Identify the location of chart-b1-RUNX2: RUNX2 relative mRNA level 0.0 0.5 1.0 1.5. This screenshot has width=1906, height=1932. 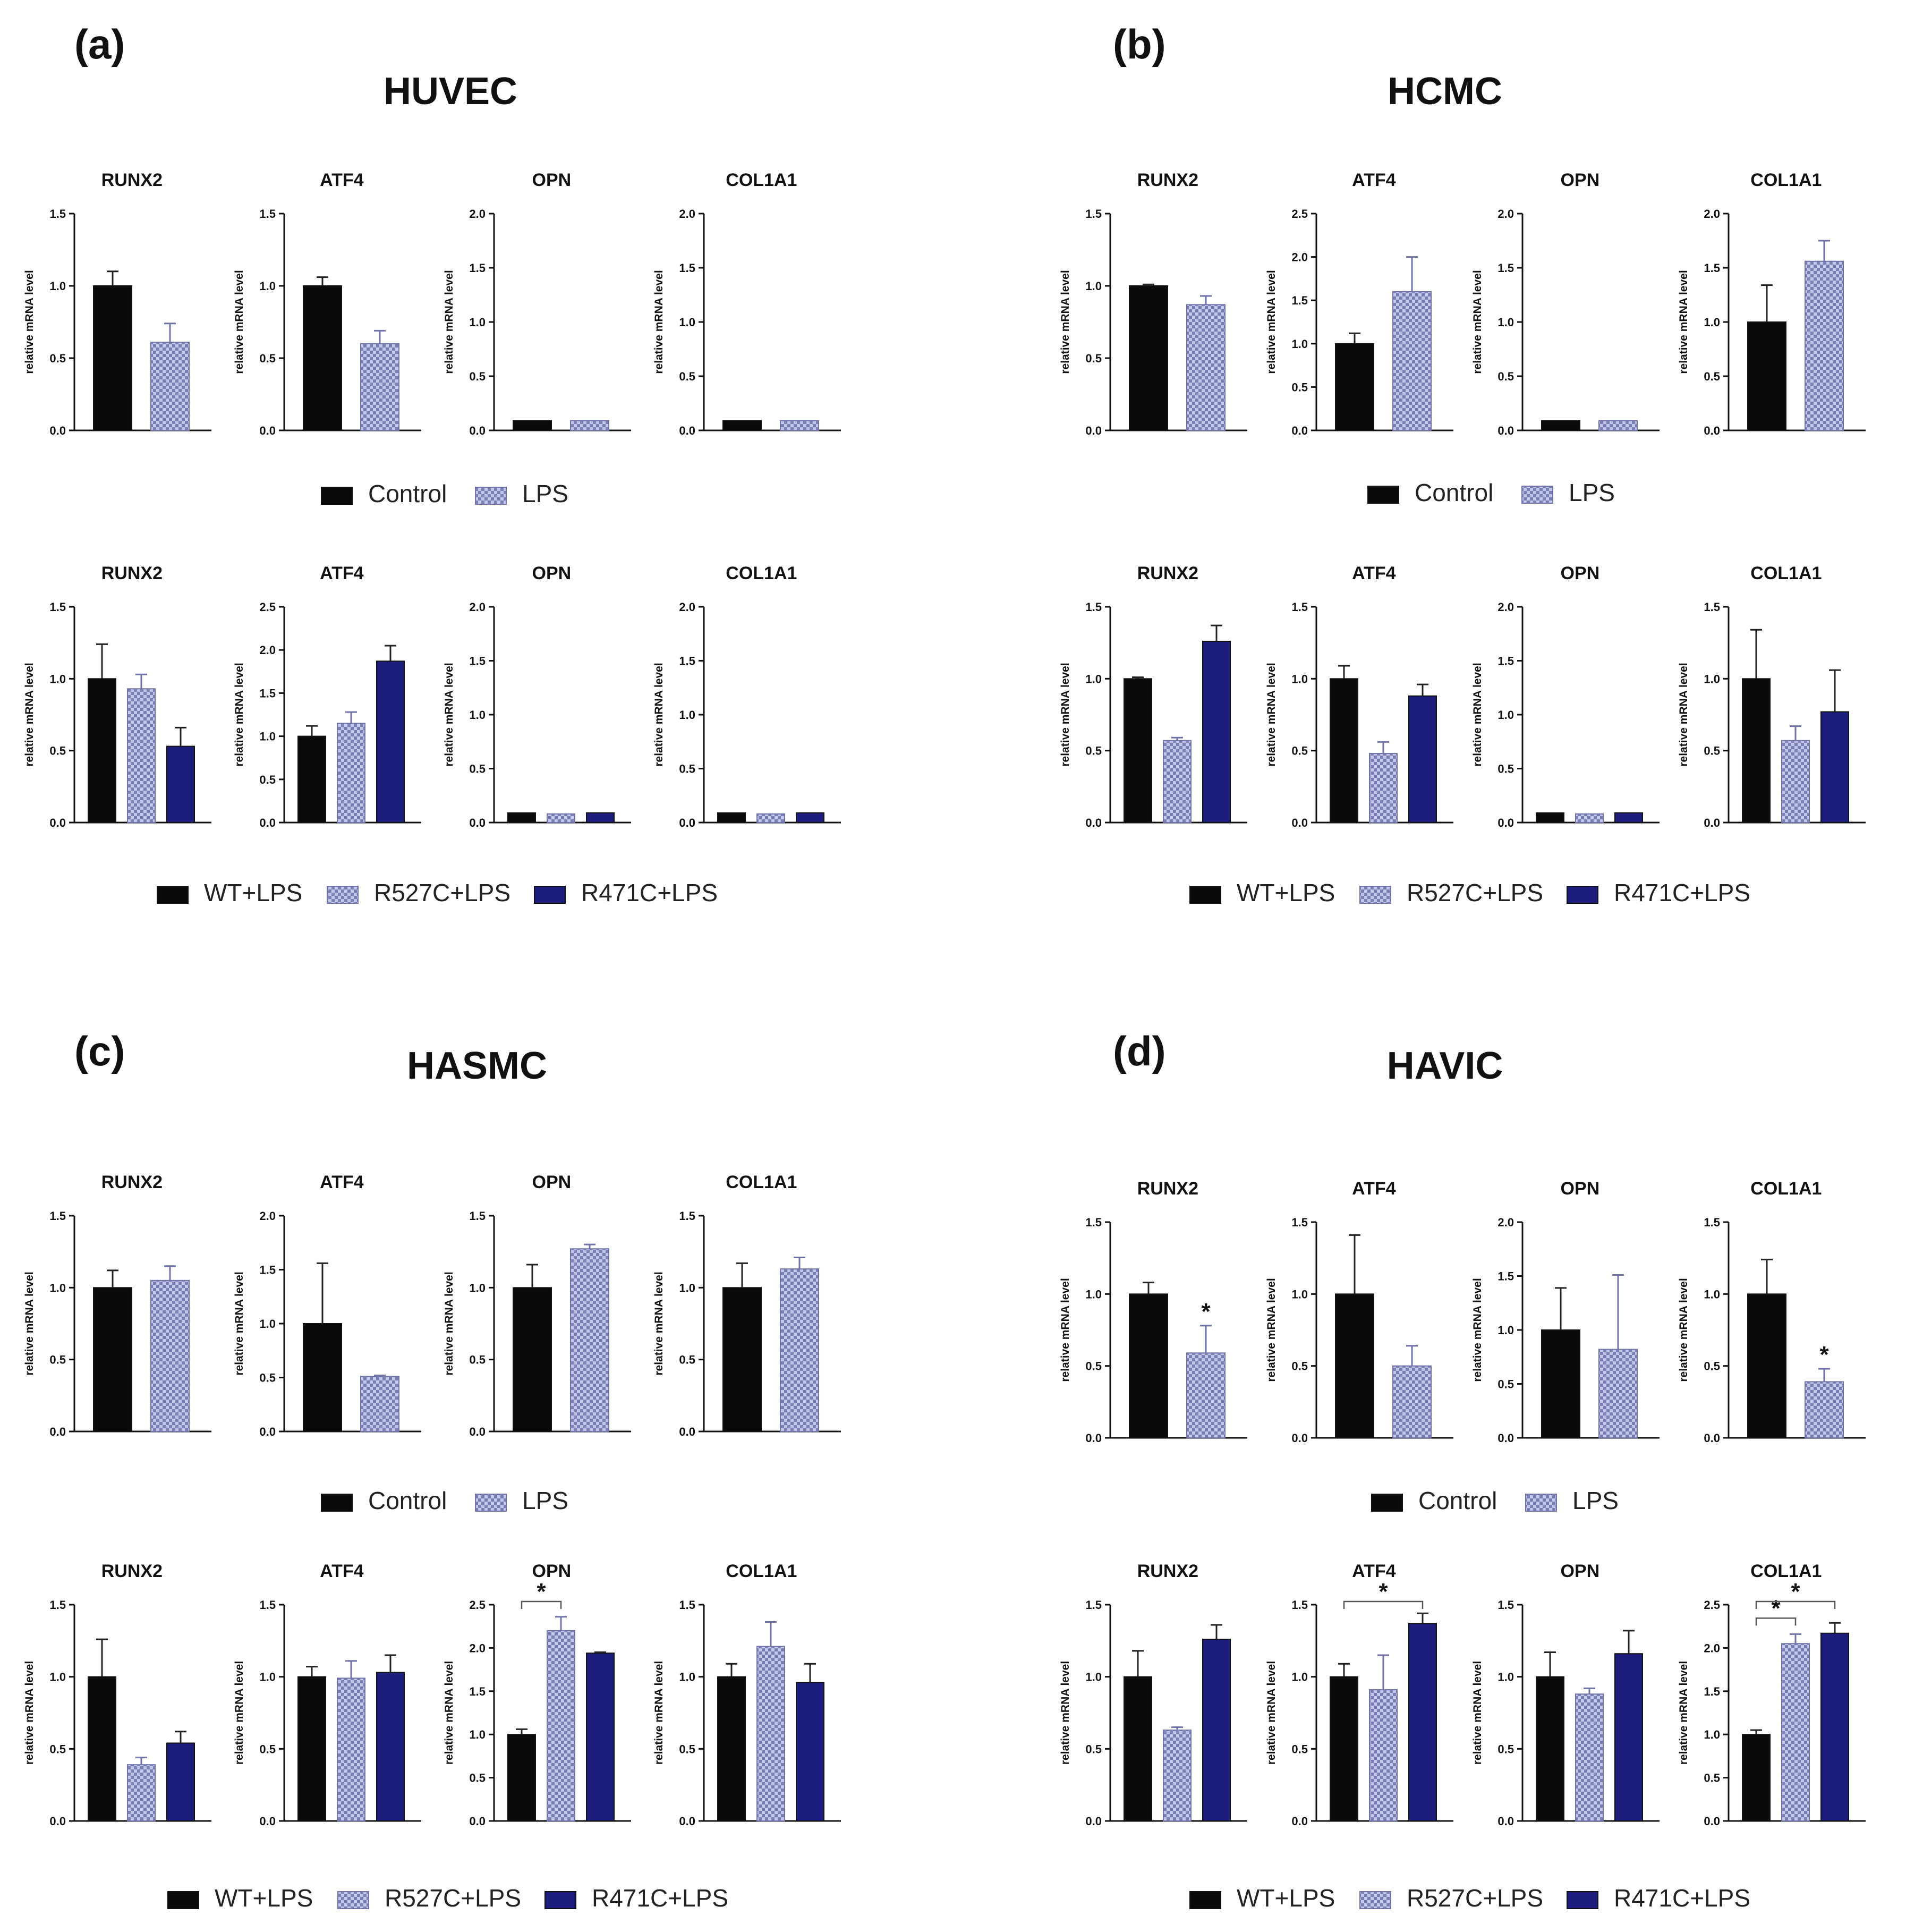
(1153, 303).